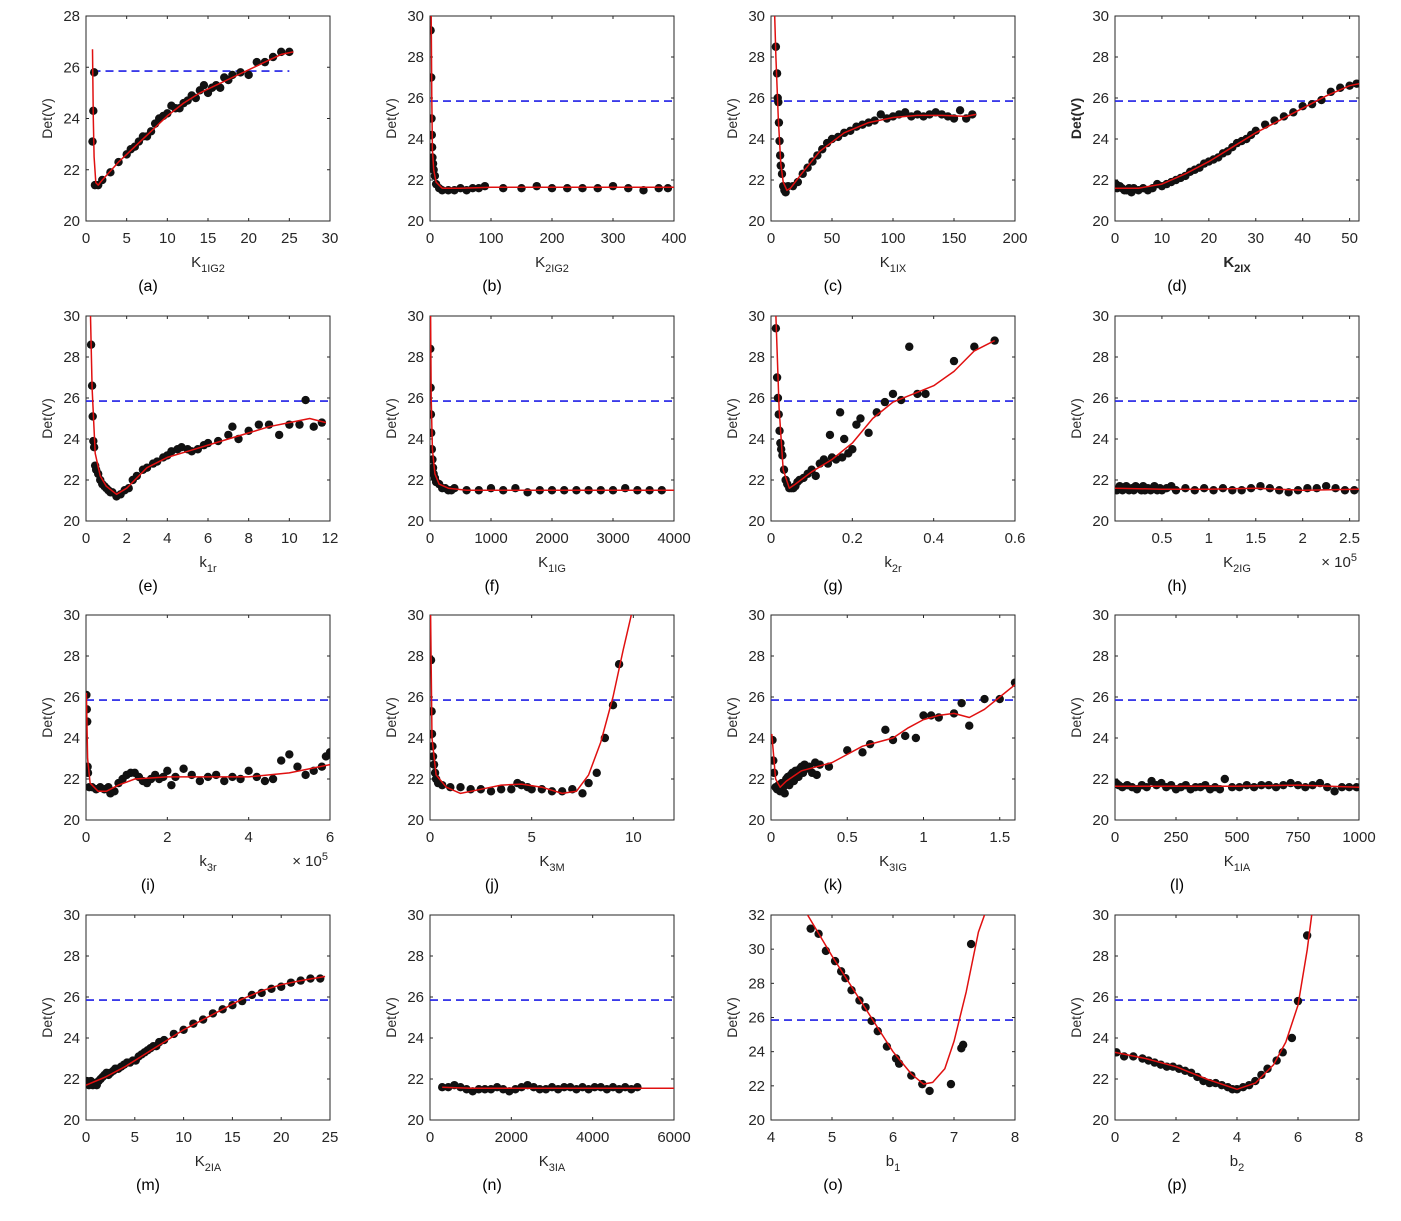 Image resolution: width=1401 pixels, height=1221 pixels. Describe the element at coordinates (492, 1185) in the screenshot. I see `chart-n-caption: (n)` at that location.